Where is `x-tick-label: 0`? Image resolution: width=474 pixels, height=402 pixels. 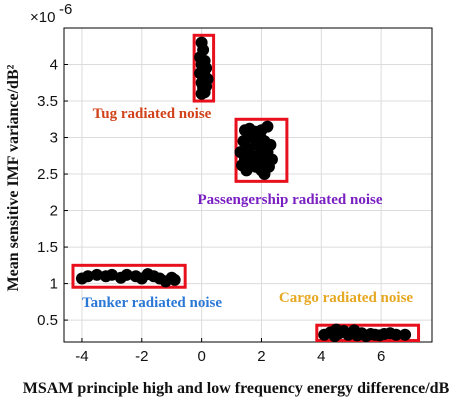
x-tick-label: 0 is located at coordinates (201, 356).